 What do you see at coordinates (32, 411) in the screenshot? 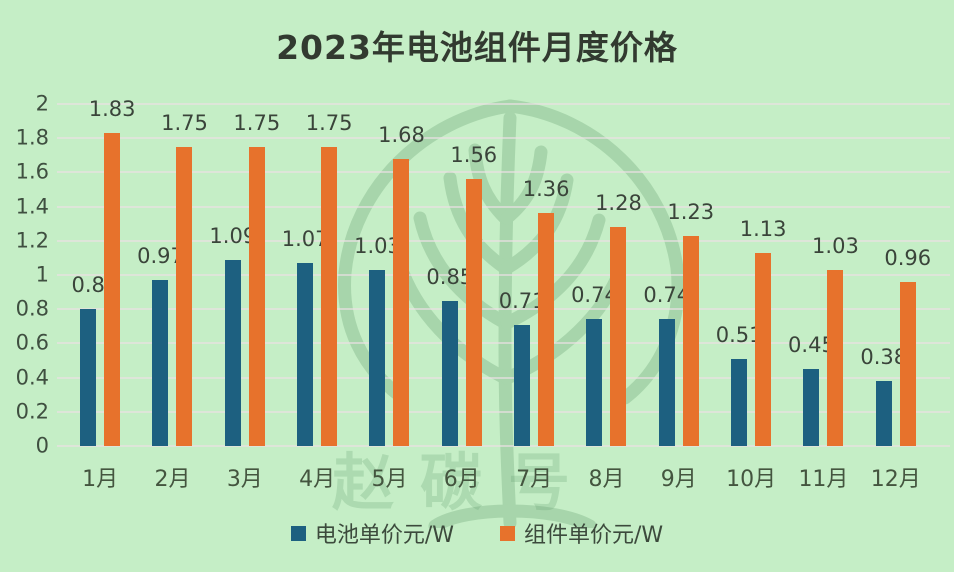
I see `y-axis-tick-label: 0.2` at bounding box center [32, 411].